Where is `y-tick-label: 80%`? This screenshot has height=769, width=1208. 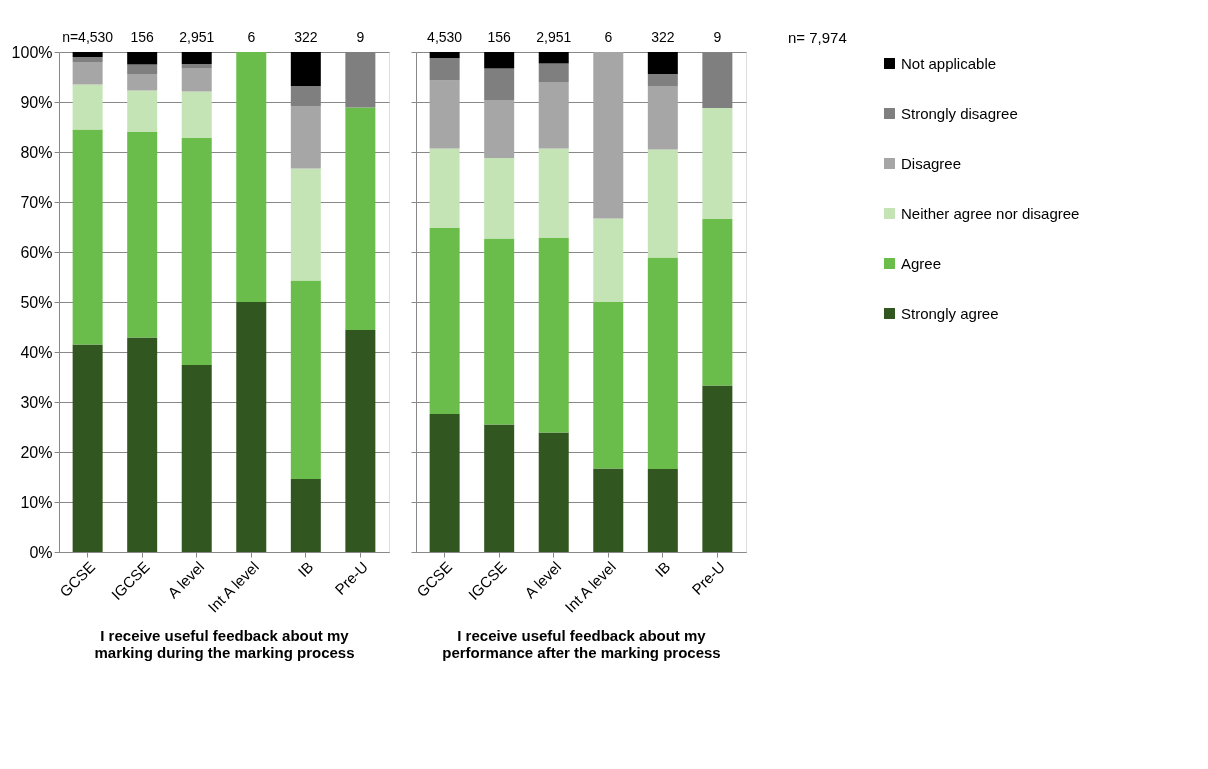 y-tick-label: 80% is located at coordinates (36, 152).